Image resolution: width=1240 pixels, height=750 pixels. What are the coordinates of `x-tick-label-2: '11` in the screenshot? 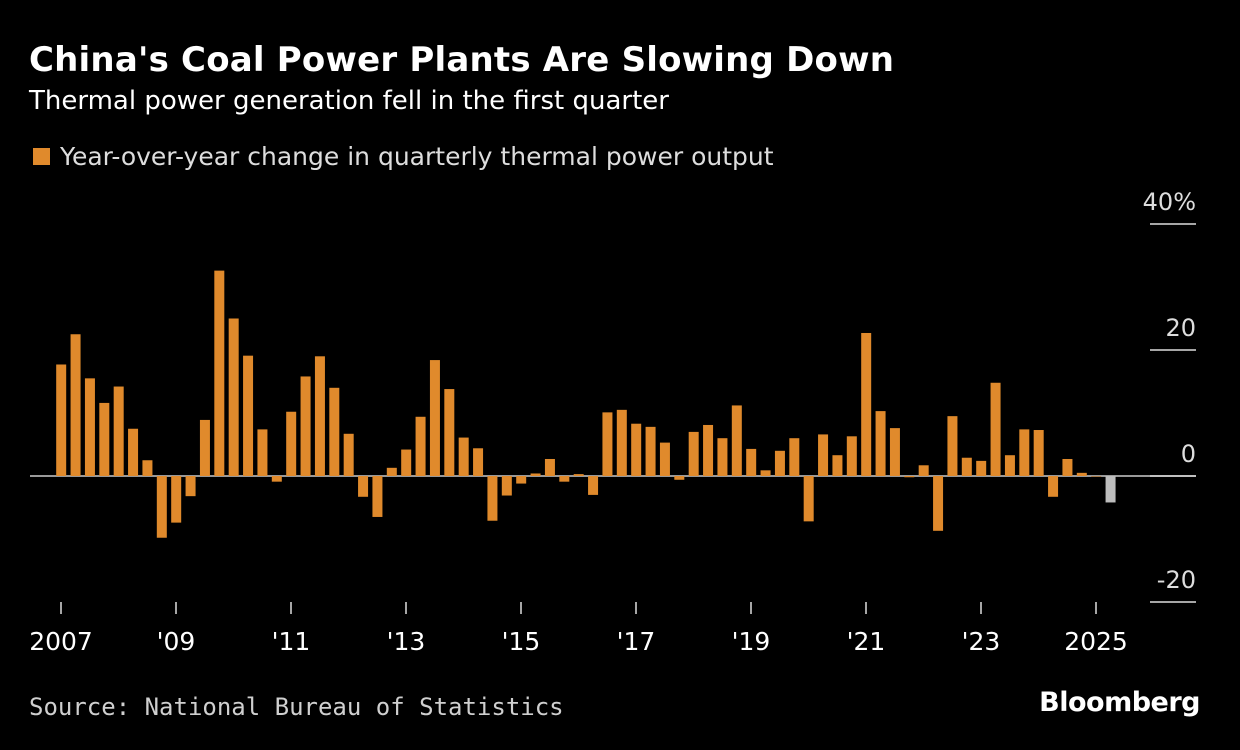 It's located at (291, 641).